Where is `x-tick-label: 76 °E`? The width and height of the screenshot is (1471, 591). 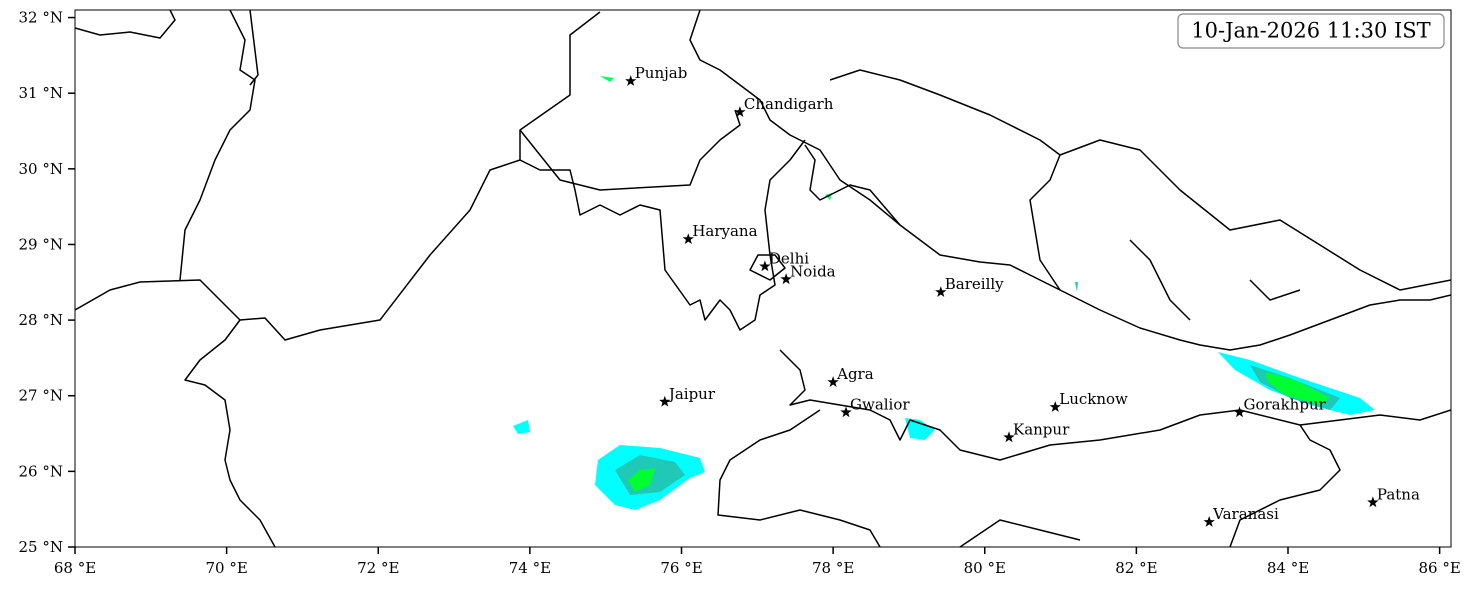 x-tick-label: 76 °E is located at coordinates (681, 568).